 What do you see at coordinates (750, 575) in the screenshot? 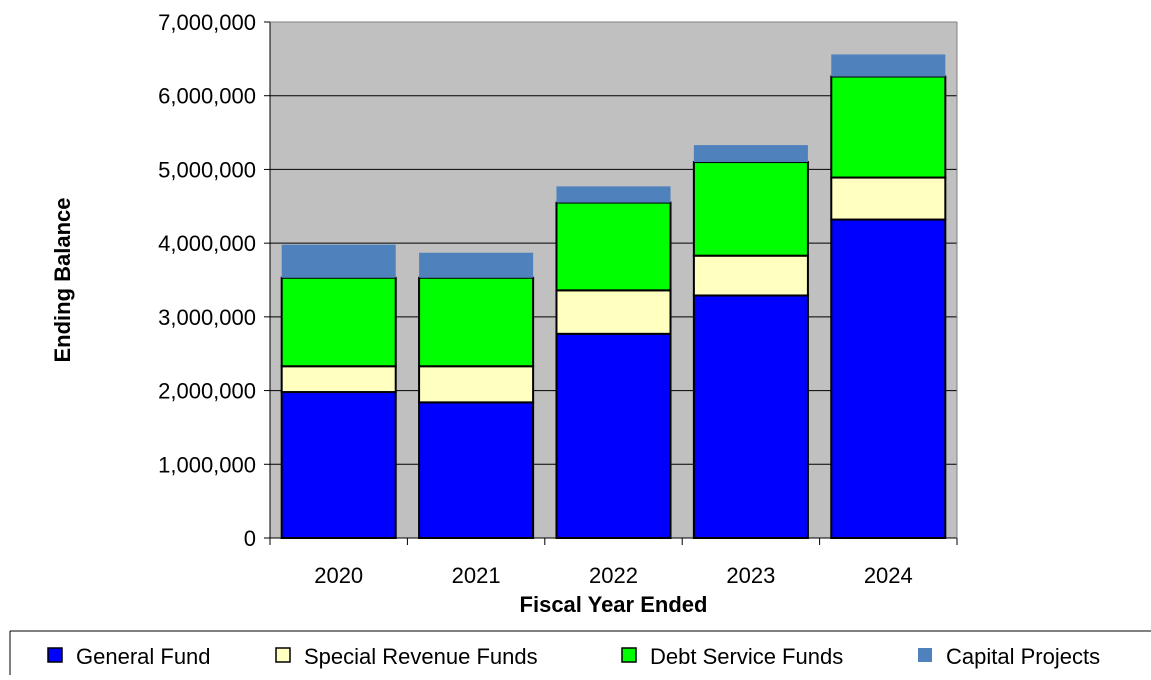
I see `x-tick-label: 2023` at bounding box center [750, 575].